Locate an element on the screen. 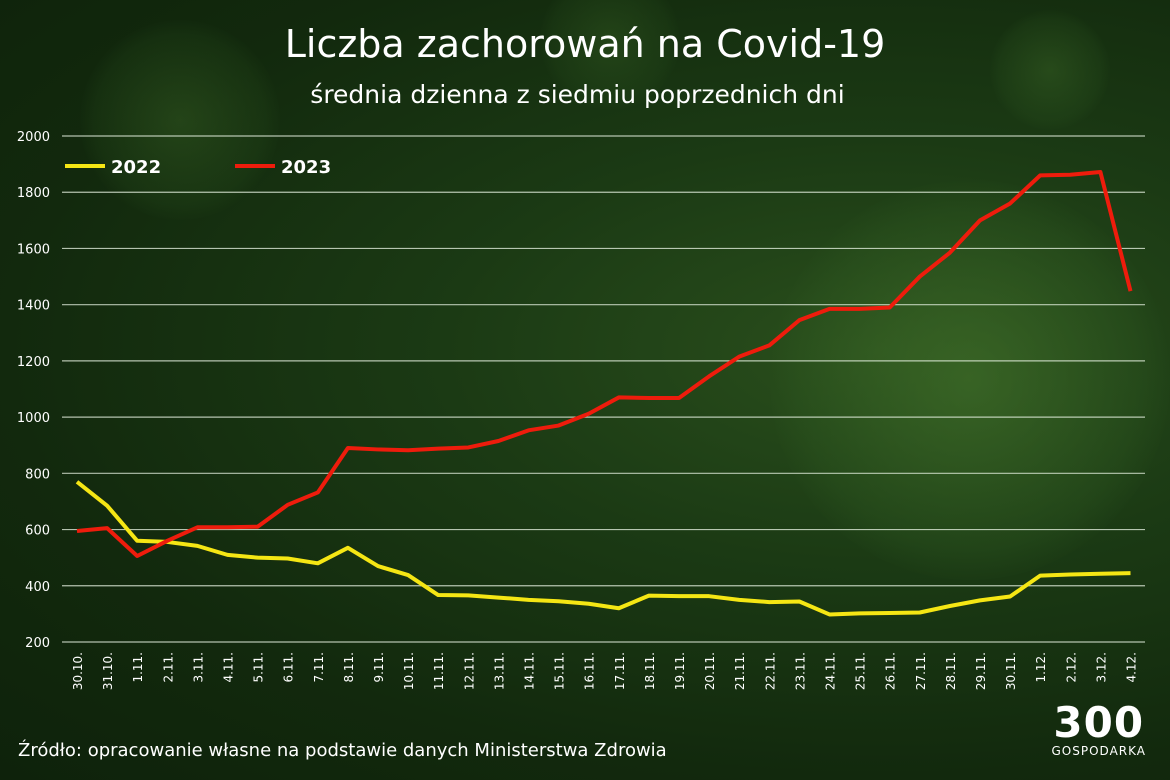 This screenshot has width=1170, height=780. x-tick-label: 29.11. is located at coordinates (981, 671).